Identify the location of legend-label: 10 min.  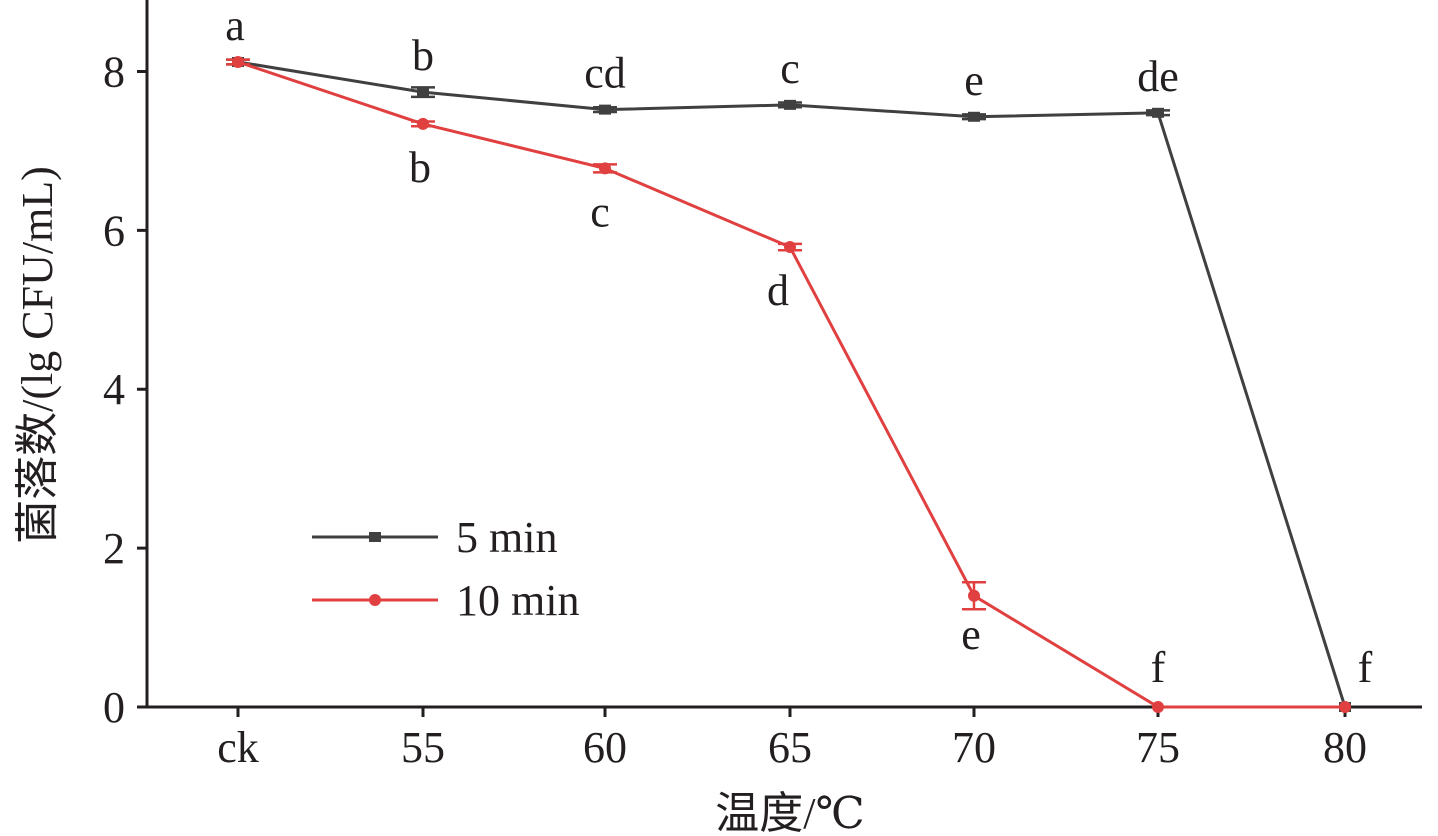
(517, 600).